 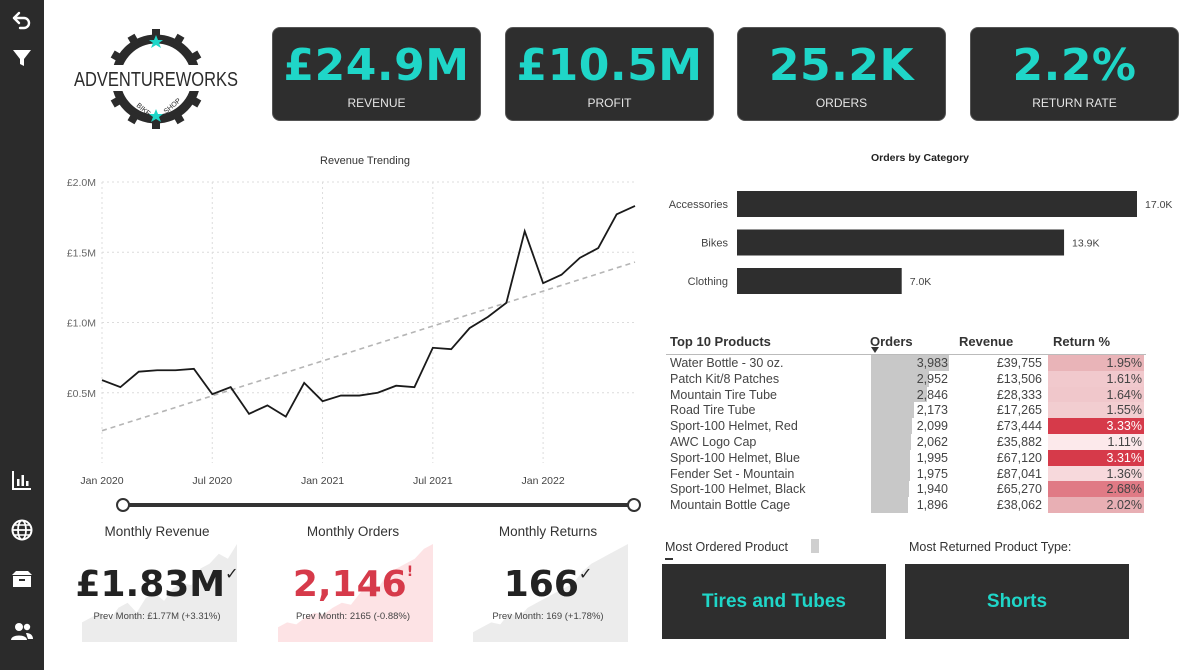 I want to click on kpi-orders: 25.2K ORDERS, so click(x=841, y=74).